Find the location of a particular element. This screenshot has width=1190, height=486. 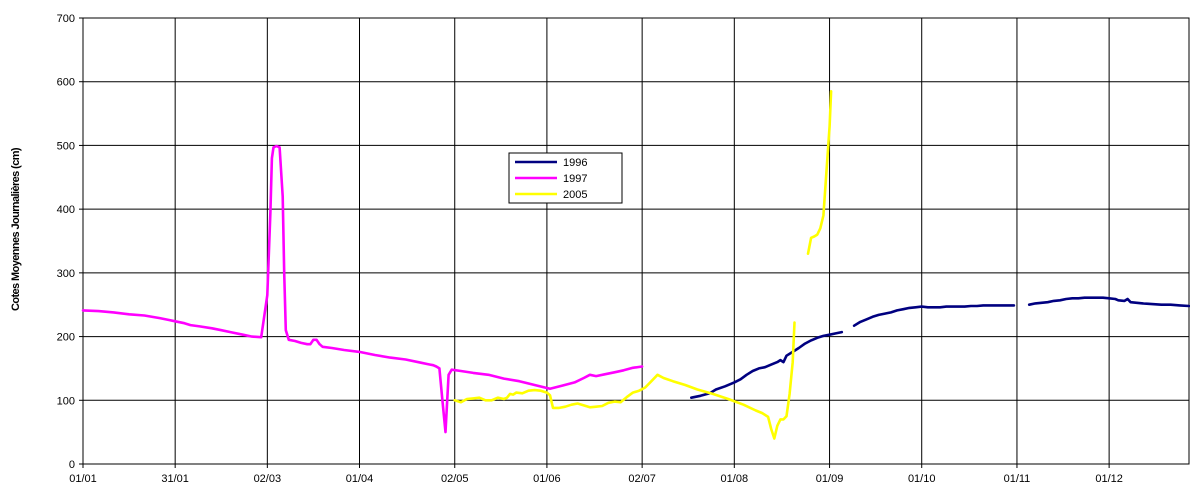

y-tick-label: 500 is located at coordinates (66, 146).